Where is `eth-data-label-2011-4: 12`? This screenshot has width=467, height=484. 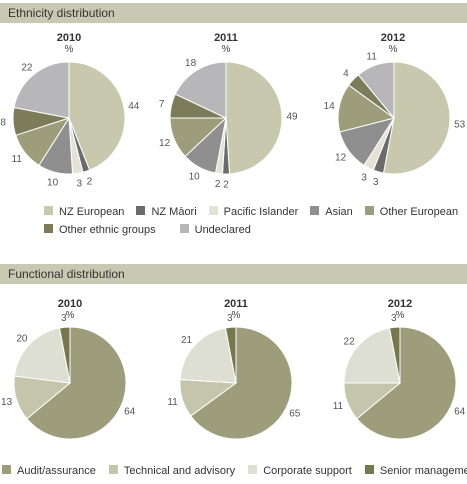
eth-data-label-2011-4: 12 is located at coordinates (165, 143).